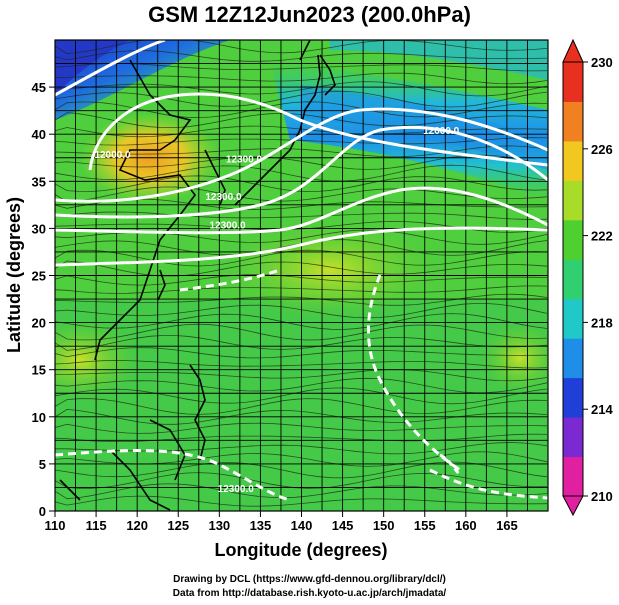 The height and width of the screenshot is (605, 619). What do you see at coordinates (602, 409) in the screenshot?
I see `colorbar-label: 214` at bounding box center [602, 409].